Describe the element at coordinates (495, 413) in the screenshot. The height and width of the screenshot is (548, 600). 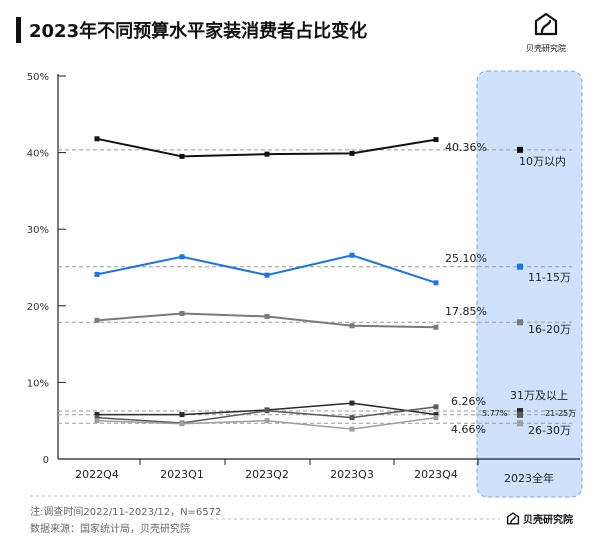
I see `annual-value-label: 5.77%` at that location.